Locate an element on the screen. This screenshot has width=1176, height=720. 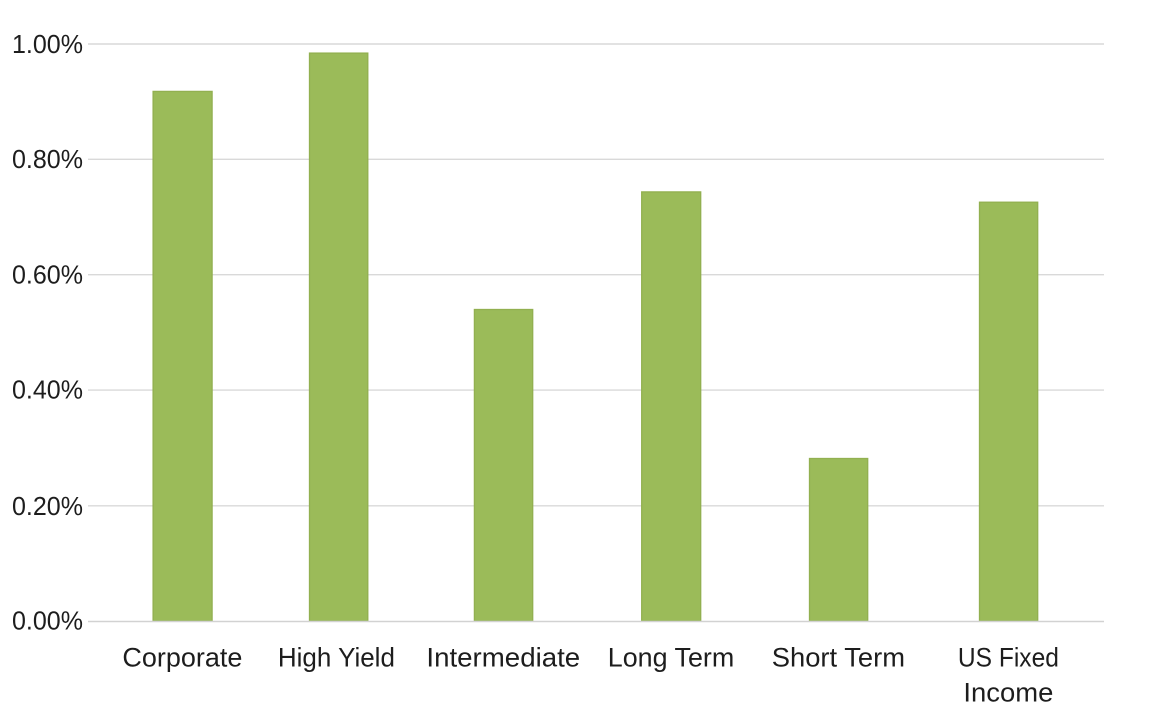
svg-text: US Fixed is located at coordinates (1008, 657).